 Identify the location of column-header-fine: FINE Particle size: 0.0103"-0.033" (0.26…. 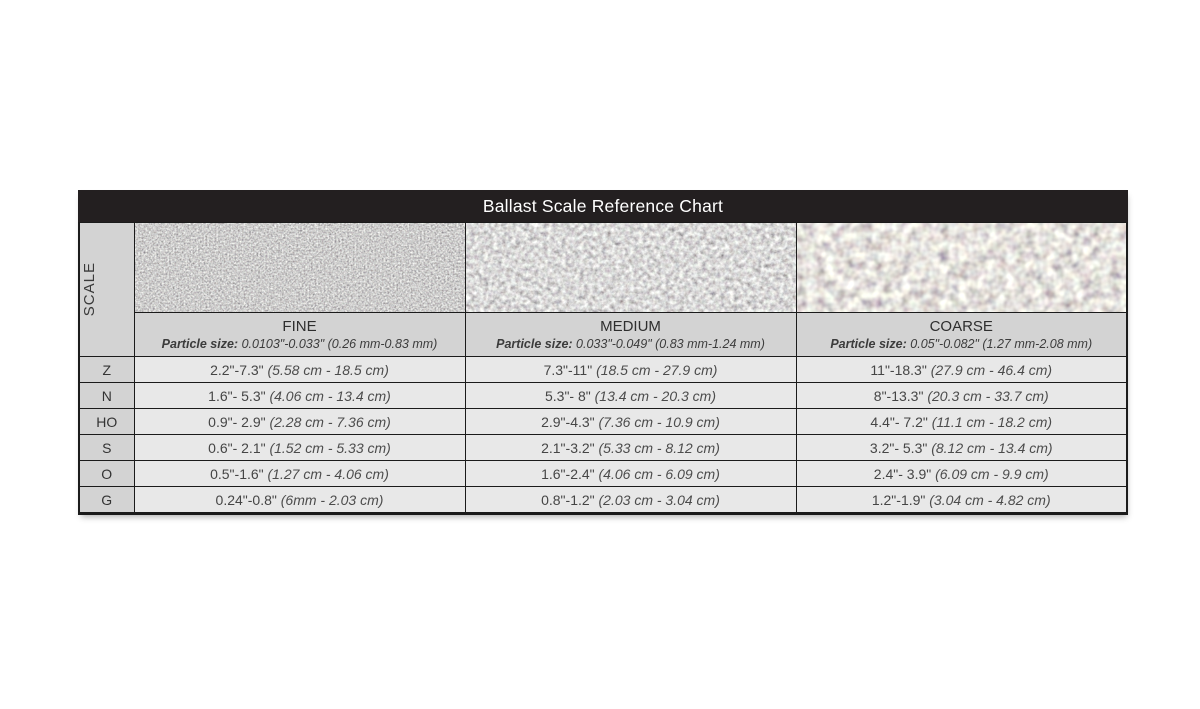
(299, 334).